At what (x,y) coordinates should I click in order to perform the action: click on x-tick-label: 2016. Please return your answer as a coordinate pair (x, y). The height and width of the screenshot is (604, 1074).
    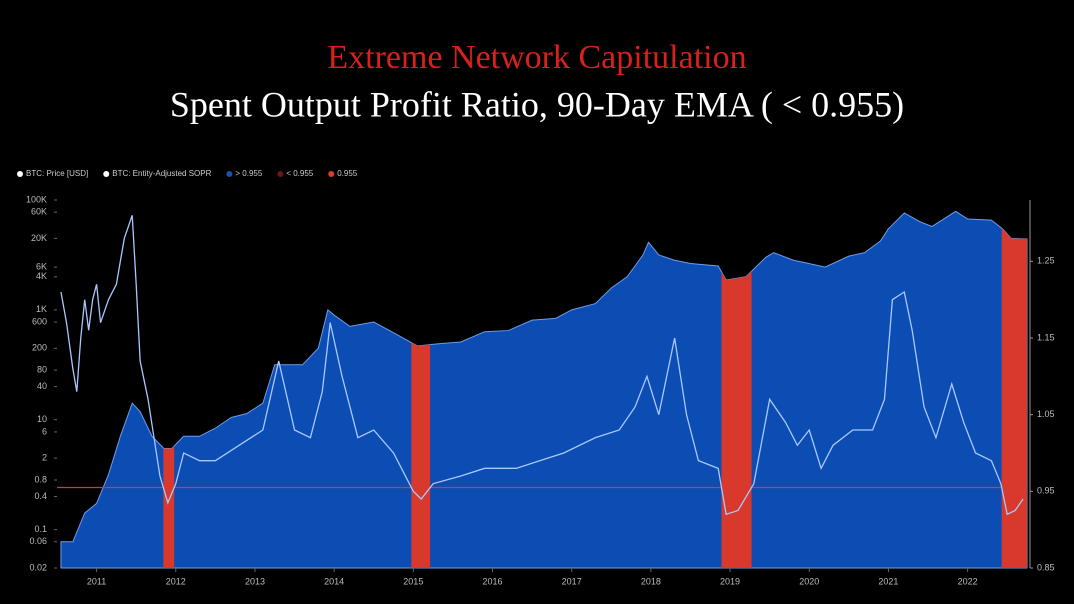
    Looking at the image, I should click on (492, 581).